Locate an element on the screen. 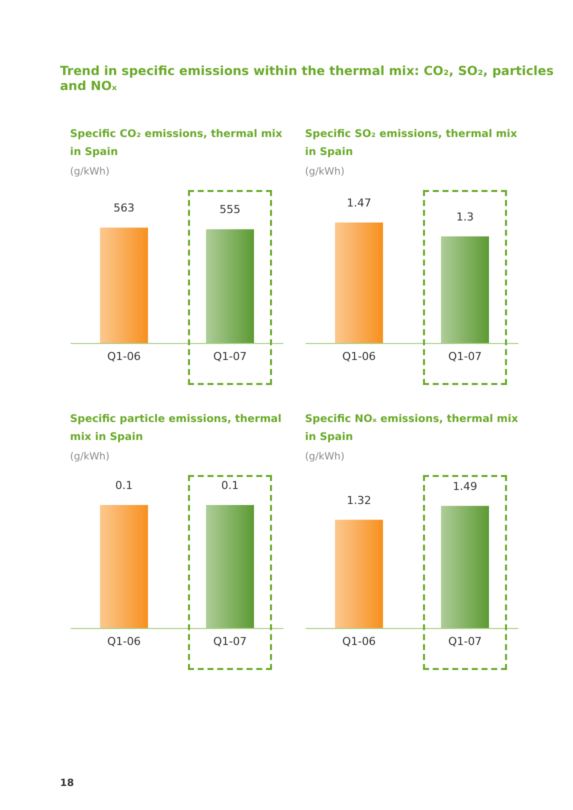 Image resolution: width=573 pixels, height=810 pixels. data-label: 1.3 is located at coordinates (465, 217).